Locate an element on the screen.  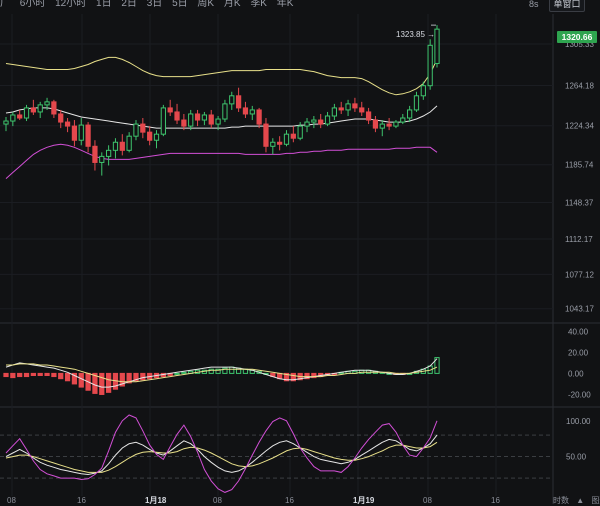
time-axis: 08 16 1月18 08 16 1月19 08 16 is located at coordinates (253, 500).